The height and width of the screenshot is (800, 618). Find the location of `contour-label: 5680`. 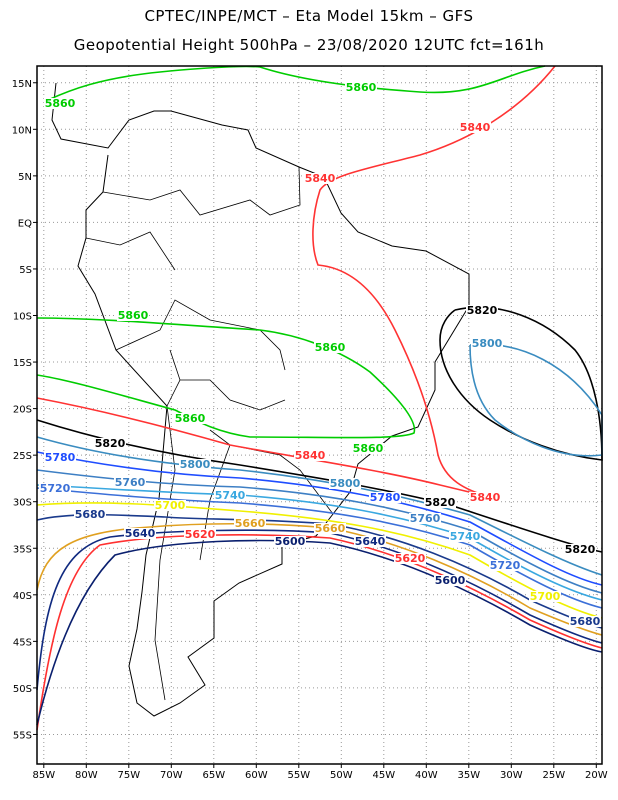

contour-label: 5680 is located at coordinates (585, 621).